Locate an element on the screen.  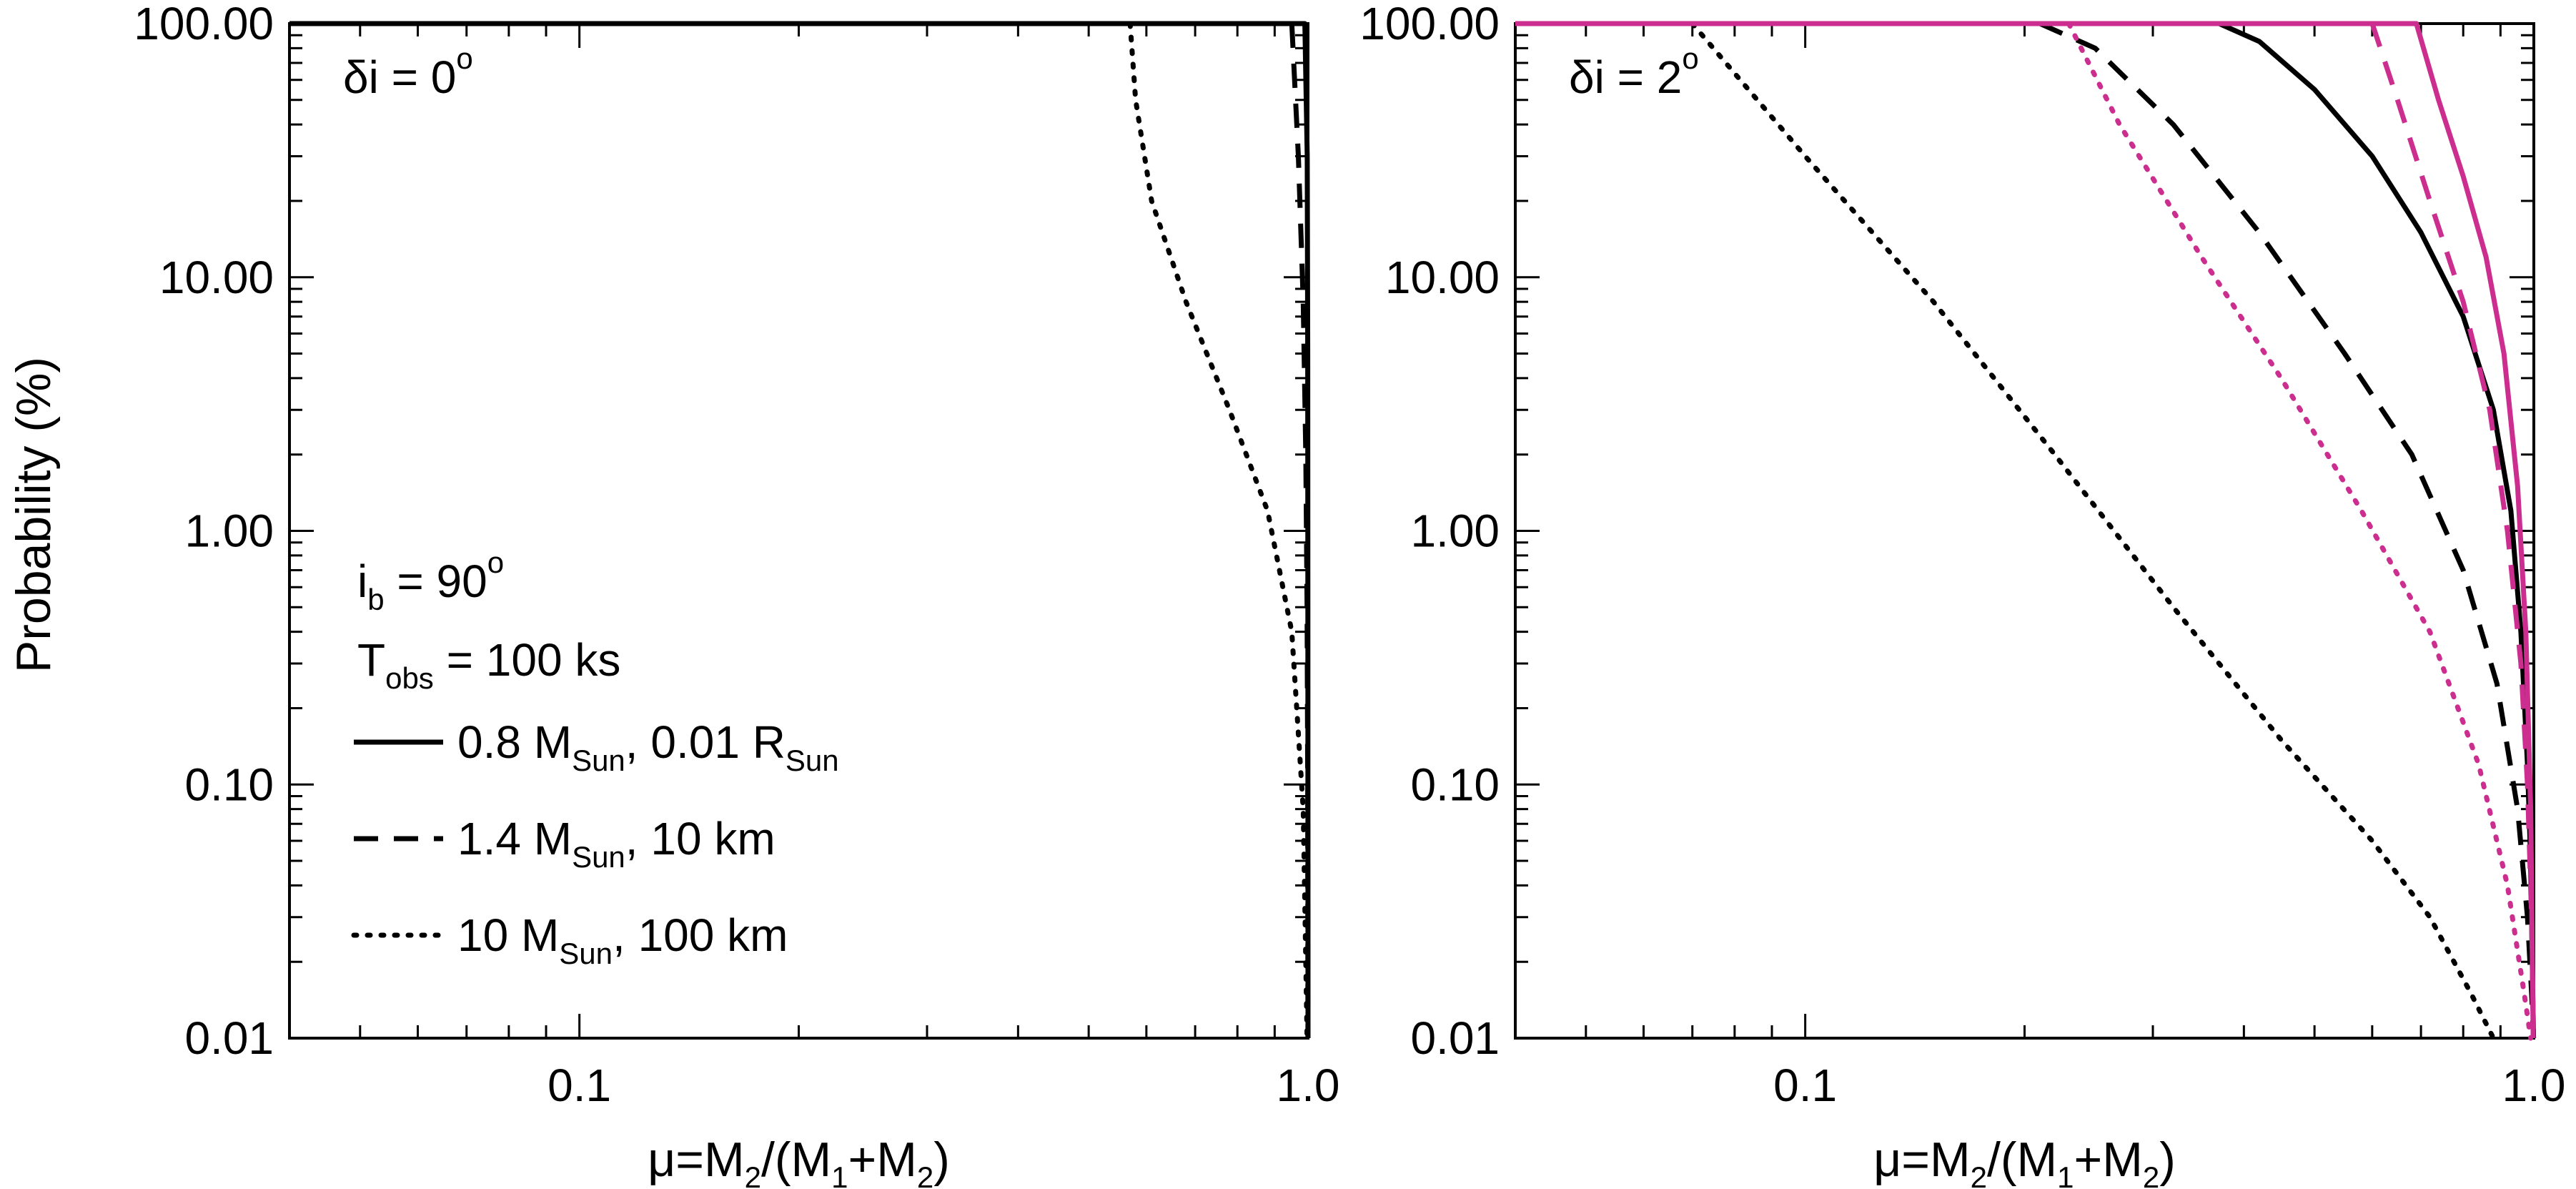
legend-entry-label: 0.8 MSun, 0.01 RSun is located at coordinates (648, 746).